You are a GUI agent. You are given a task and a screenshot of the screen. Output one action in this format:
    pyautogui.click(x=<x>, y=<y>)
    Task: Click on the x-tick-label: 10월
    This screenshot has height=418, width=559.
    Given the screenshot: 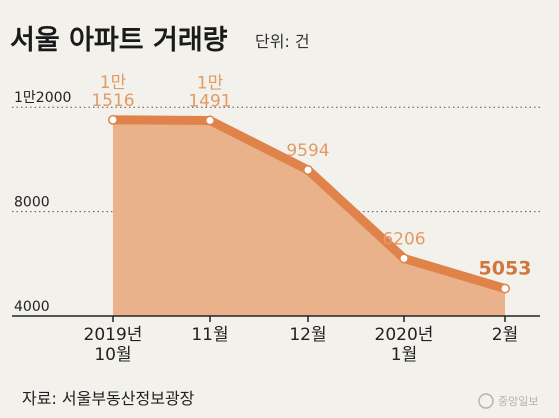 What is the action you would take?
    pyautogui.click(x=112, y=355)
    